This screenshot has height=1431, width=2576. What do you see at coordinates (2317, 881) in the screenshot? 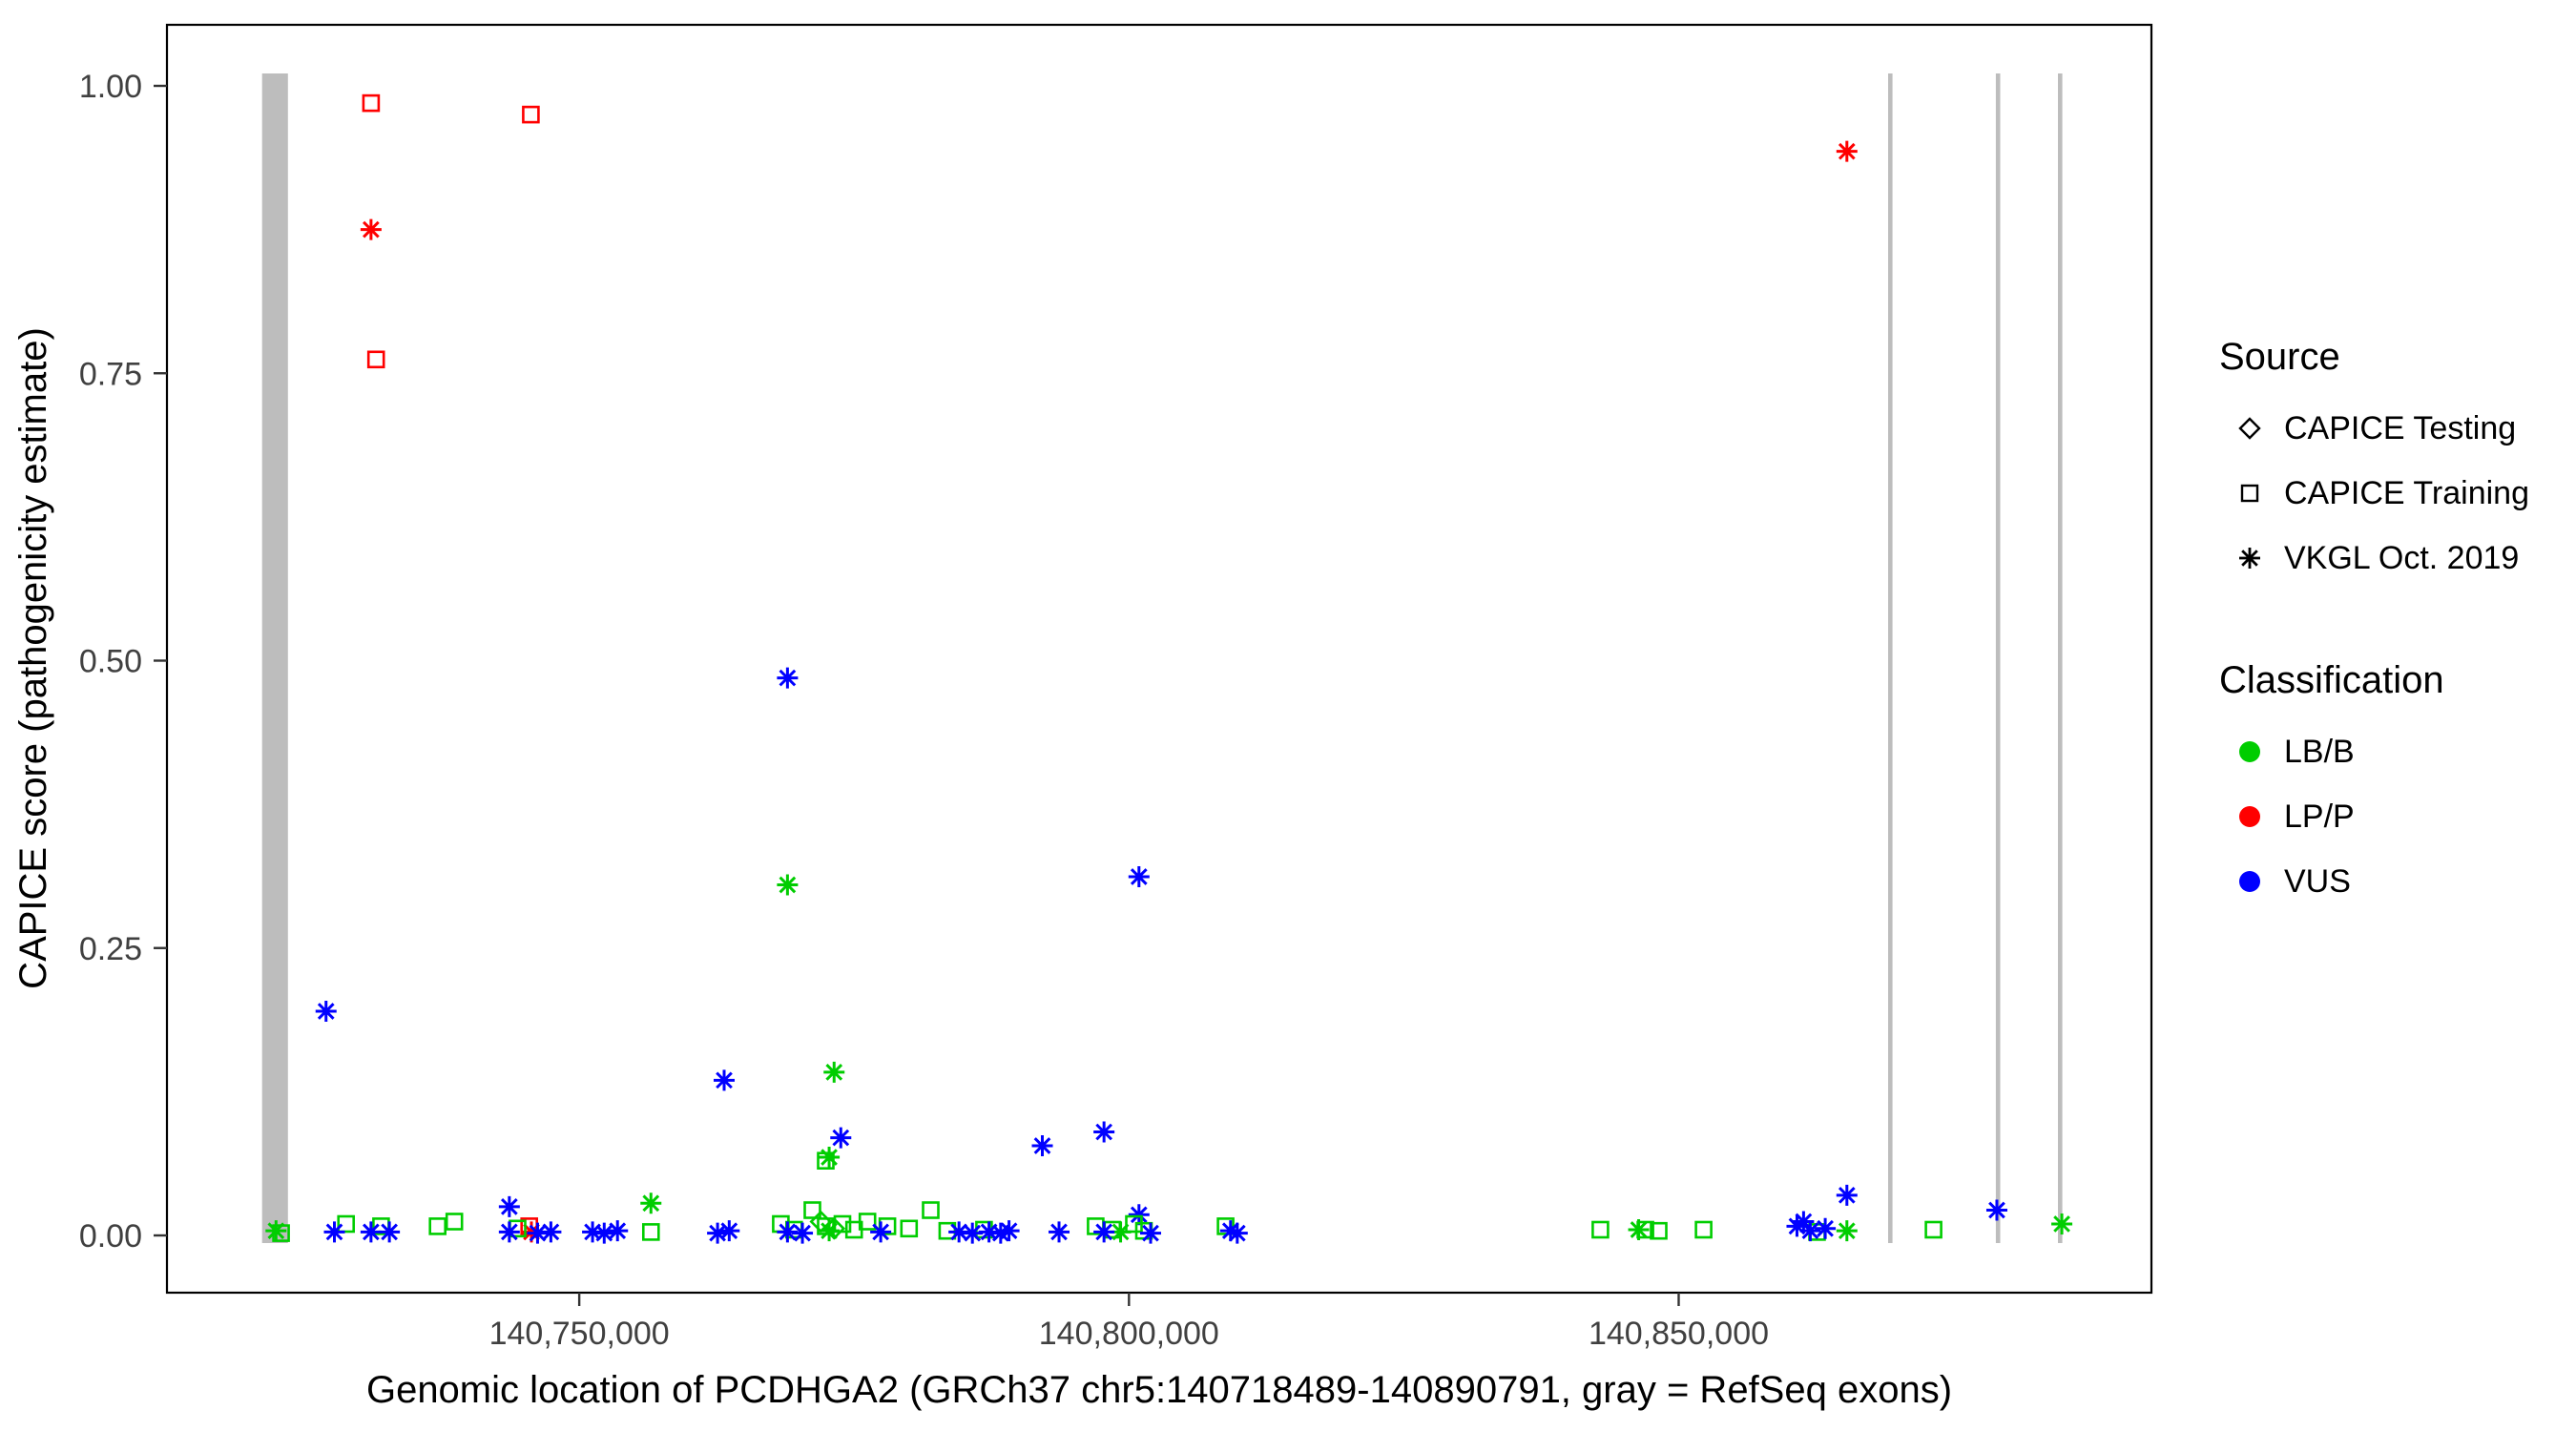
I see `legend-item-label: VUS` at bounding box center [2317, 881].